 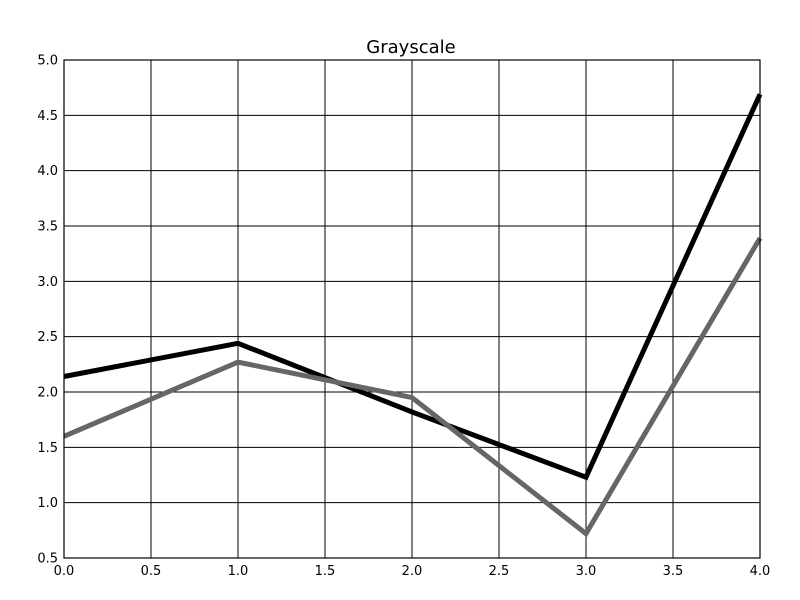 What do you see at coordinates (47, 310) in the screenshot?
I see `y-axis-tick-labels: 0.5 1.0 1.5 2.0 2.5 3.0 3.5 4.0 4.5 5.0` at bounding box center [47, 310].